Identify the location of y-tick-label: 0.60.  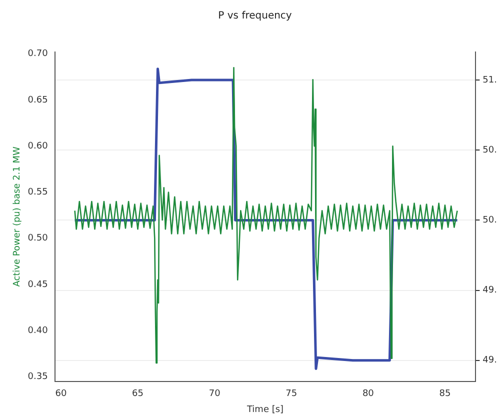
(38, 146).